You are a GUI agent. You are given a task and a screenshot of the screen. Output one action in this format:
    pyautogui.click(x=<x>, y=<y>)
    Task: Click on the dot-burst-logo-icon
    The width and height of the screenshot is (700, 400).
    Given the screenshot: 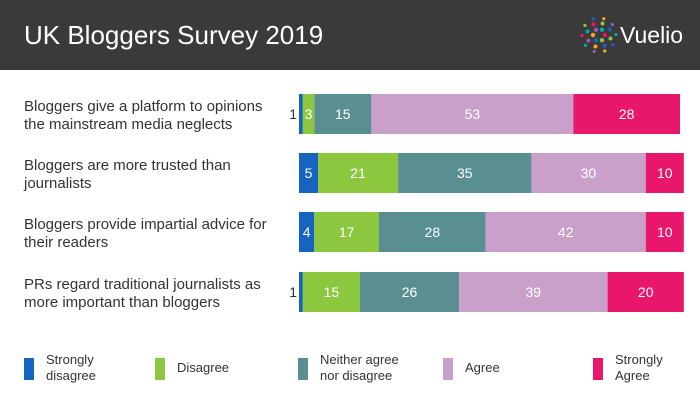 What is the action you would take?
    pyautogui.click(x=599, y=35)
    